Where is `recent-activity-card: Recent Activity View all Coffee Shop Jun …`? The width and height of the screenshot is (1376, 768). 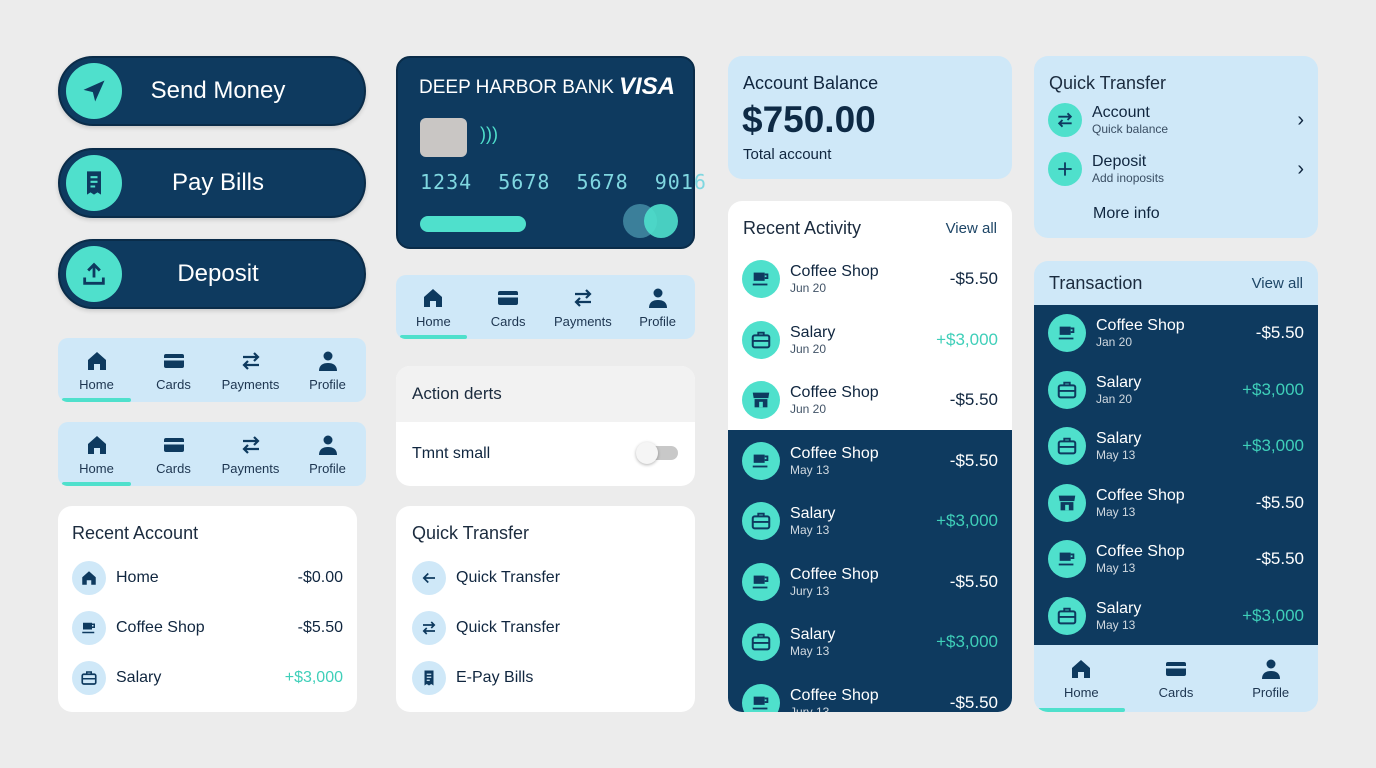 recent-activity-card: Recent Activity View all Coffee Shop Jun … is located at coordinates (870, 456).